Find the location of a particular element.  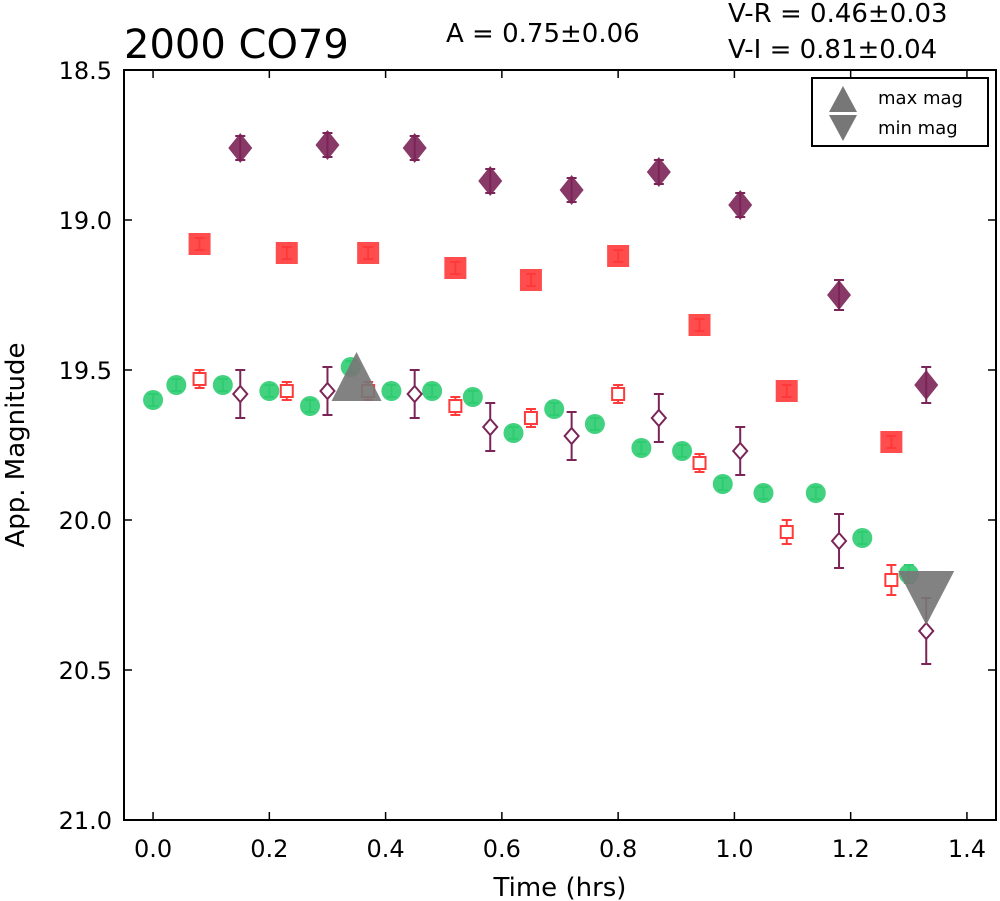

y-tick-label: 20.5 is located at coordinates (85, 671).